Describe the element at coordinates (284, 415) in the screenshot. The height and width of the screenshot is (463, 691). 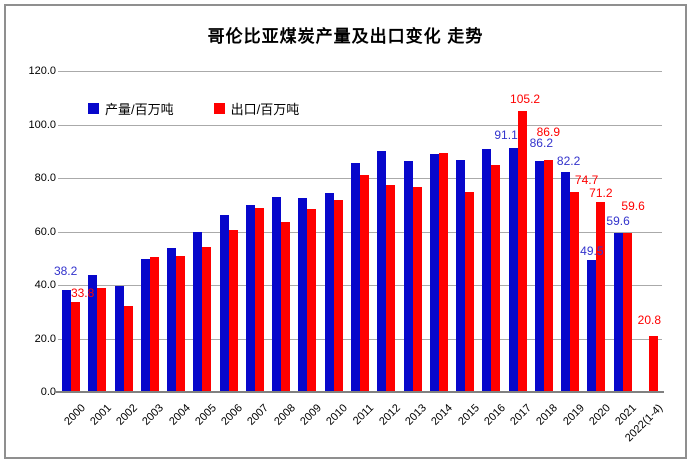
I see `x-tick-label: 2008` at that location.